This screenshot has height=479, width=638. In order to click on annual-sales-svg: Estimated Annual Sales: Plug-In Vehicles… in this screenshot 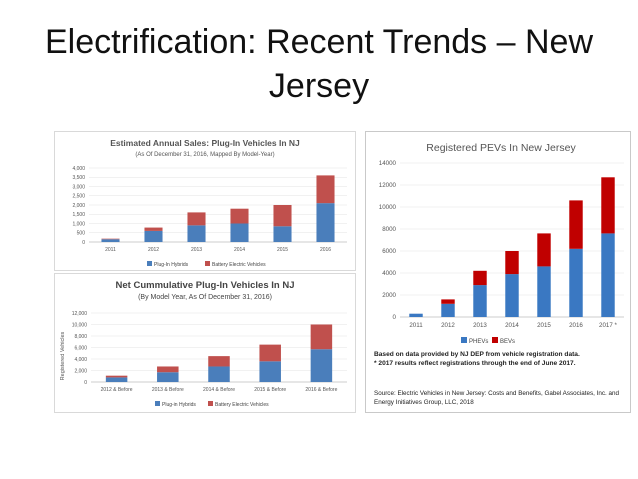, I will do `click(209, 203)`.